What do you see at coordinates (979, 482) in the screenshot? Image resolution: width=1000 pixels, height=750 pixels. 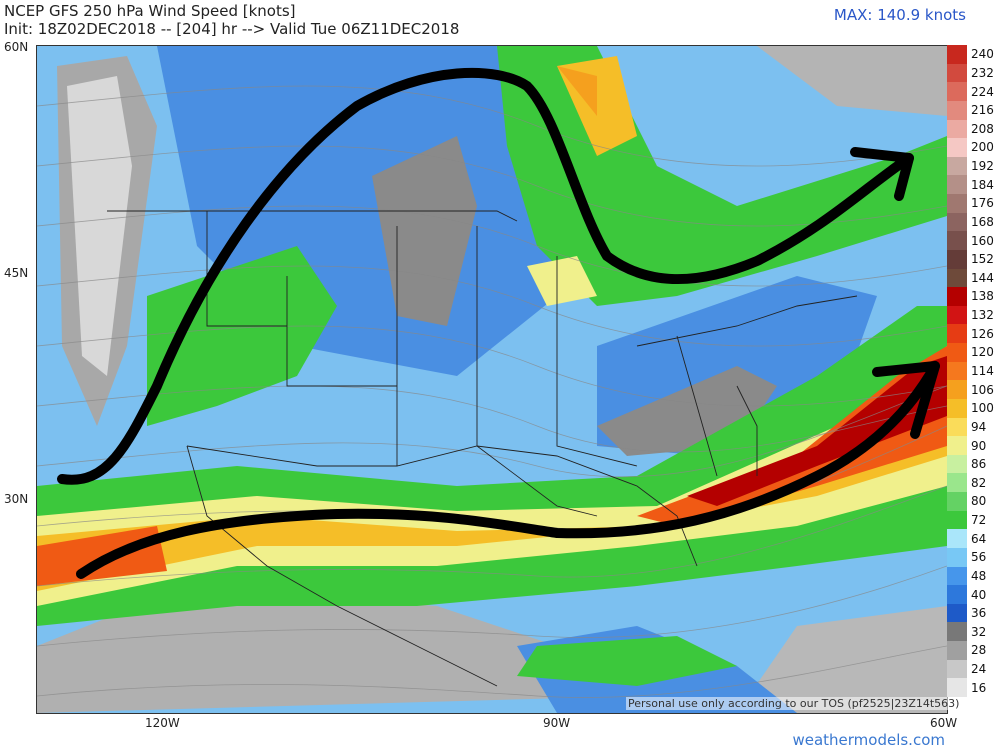 I see `colorbar-level-label: 82` at bounding box center [979, 482].